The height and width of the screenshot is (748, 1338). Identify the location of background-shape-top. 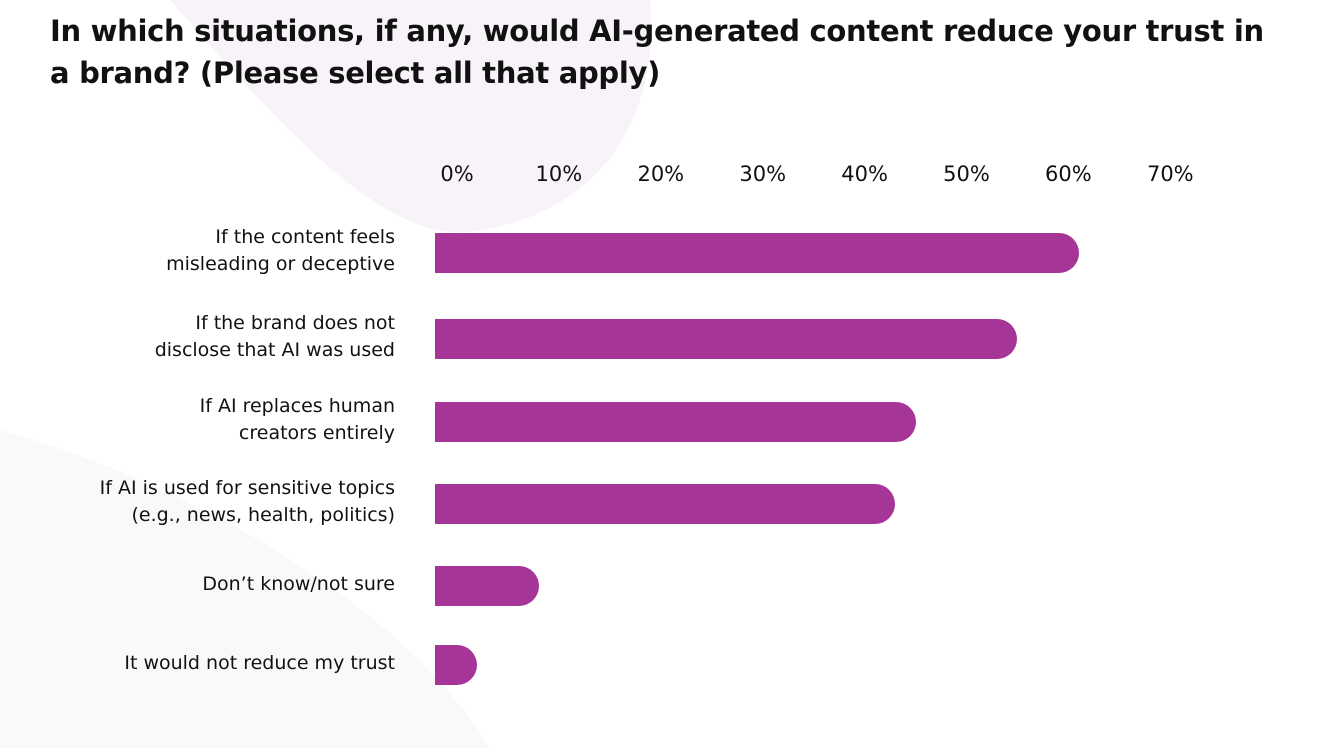
(411, 116).